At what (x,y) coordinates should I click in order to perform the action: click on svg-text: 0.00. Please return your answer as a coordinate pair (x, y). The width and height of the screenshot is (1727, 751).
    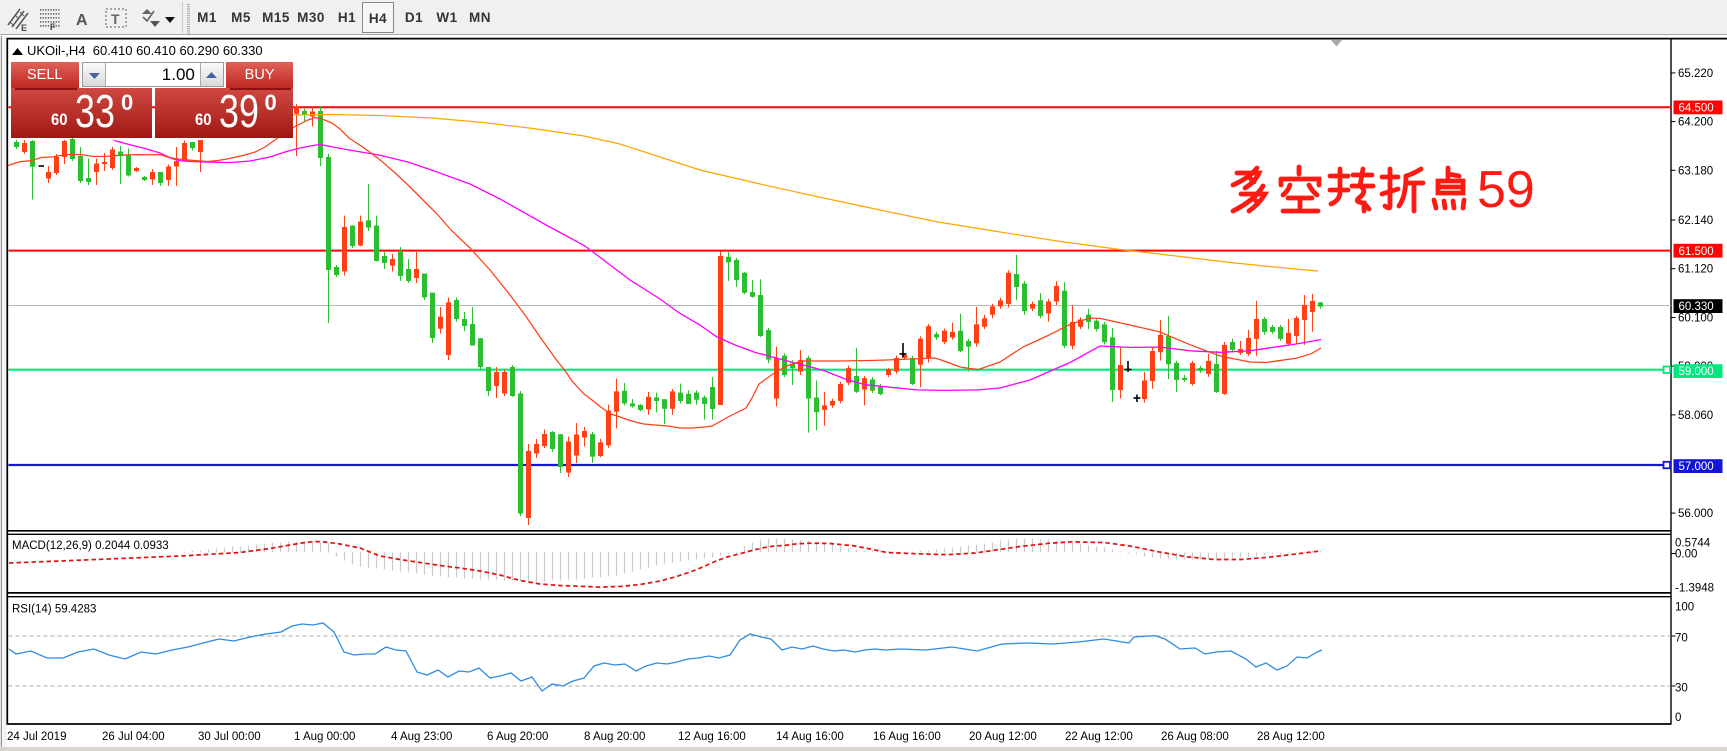
    Looking at the image, I should click on (1686, 555).